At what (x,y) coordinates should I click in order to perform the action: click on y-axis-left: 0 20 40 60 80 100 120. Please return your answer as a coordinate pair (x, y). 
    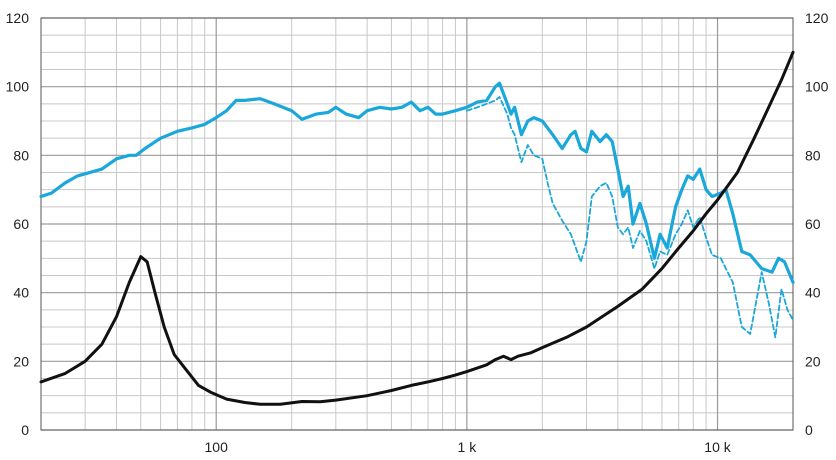
    Looking at the image, I should click on (18, 224).